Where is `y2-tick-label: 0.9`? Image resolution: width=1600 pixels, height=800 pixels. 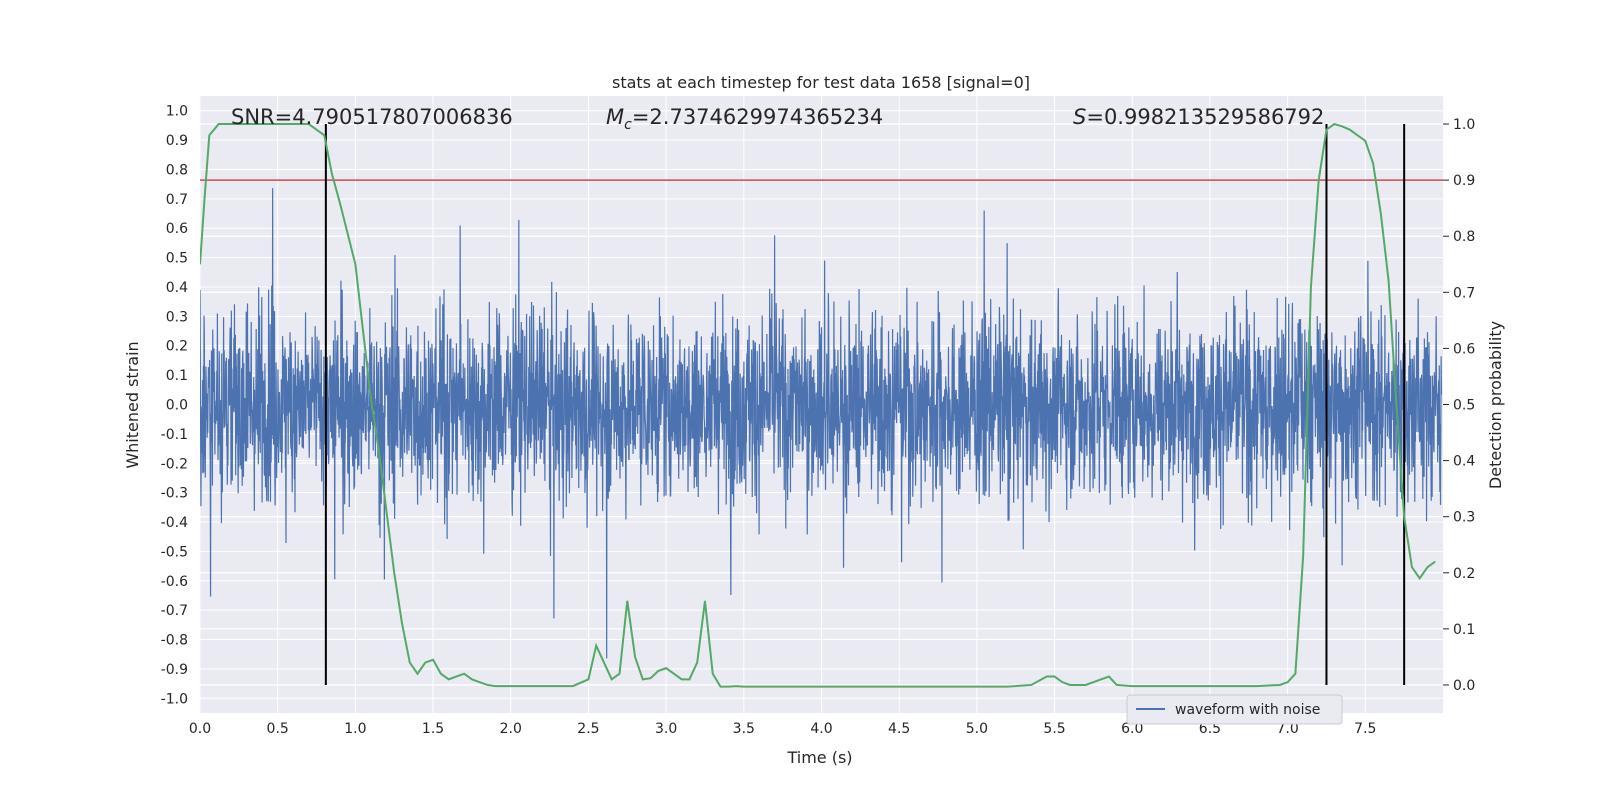 y2-tick-label: 0.9 is located at coordinates (1464, 181).